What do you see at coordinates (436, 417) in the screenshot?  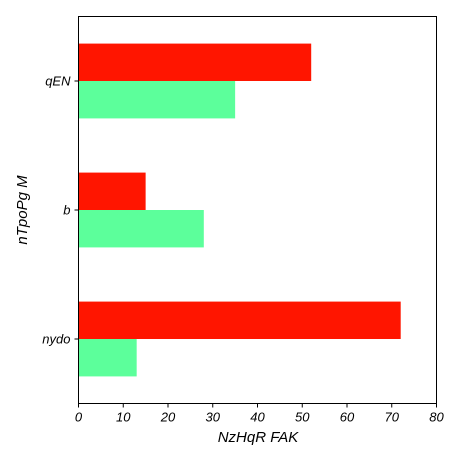 I see `x-tick-label: 80` at bounding box center [436, 417].